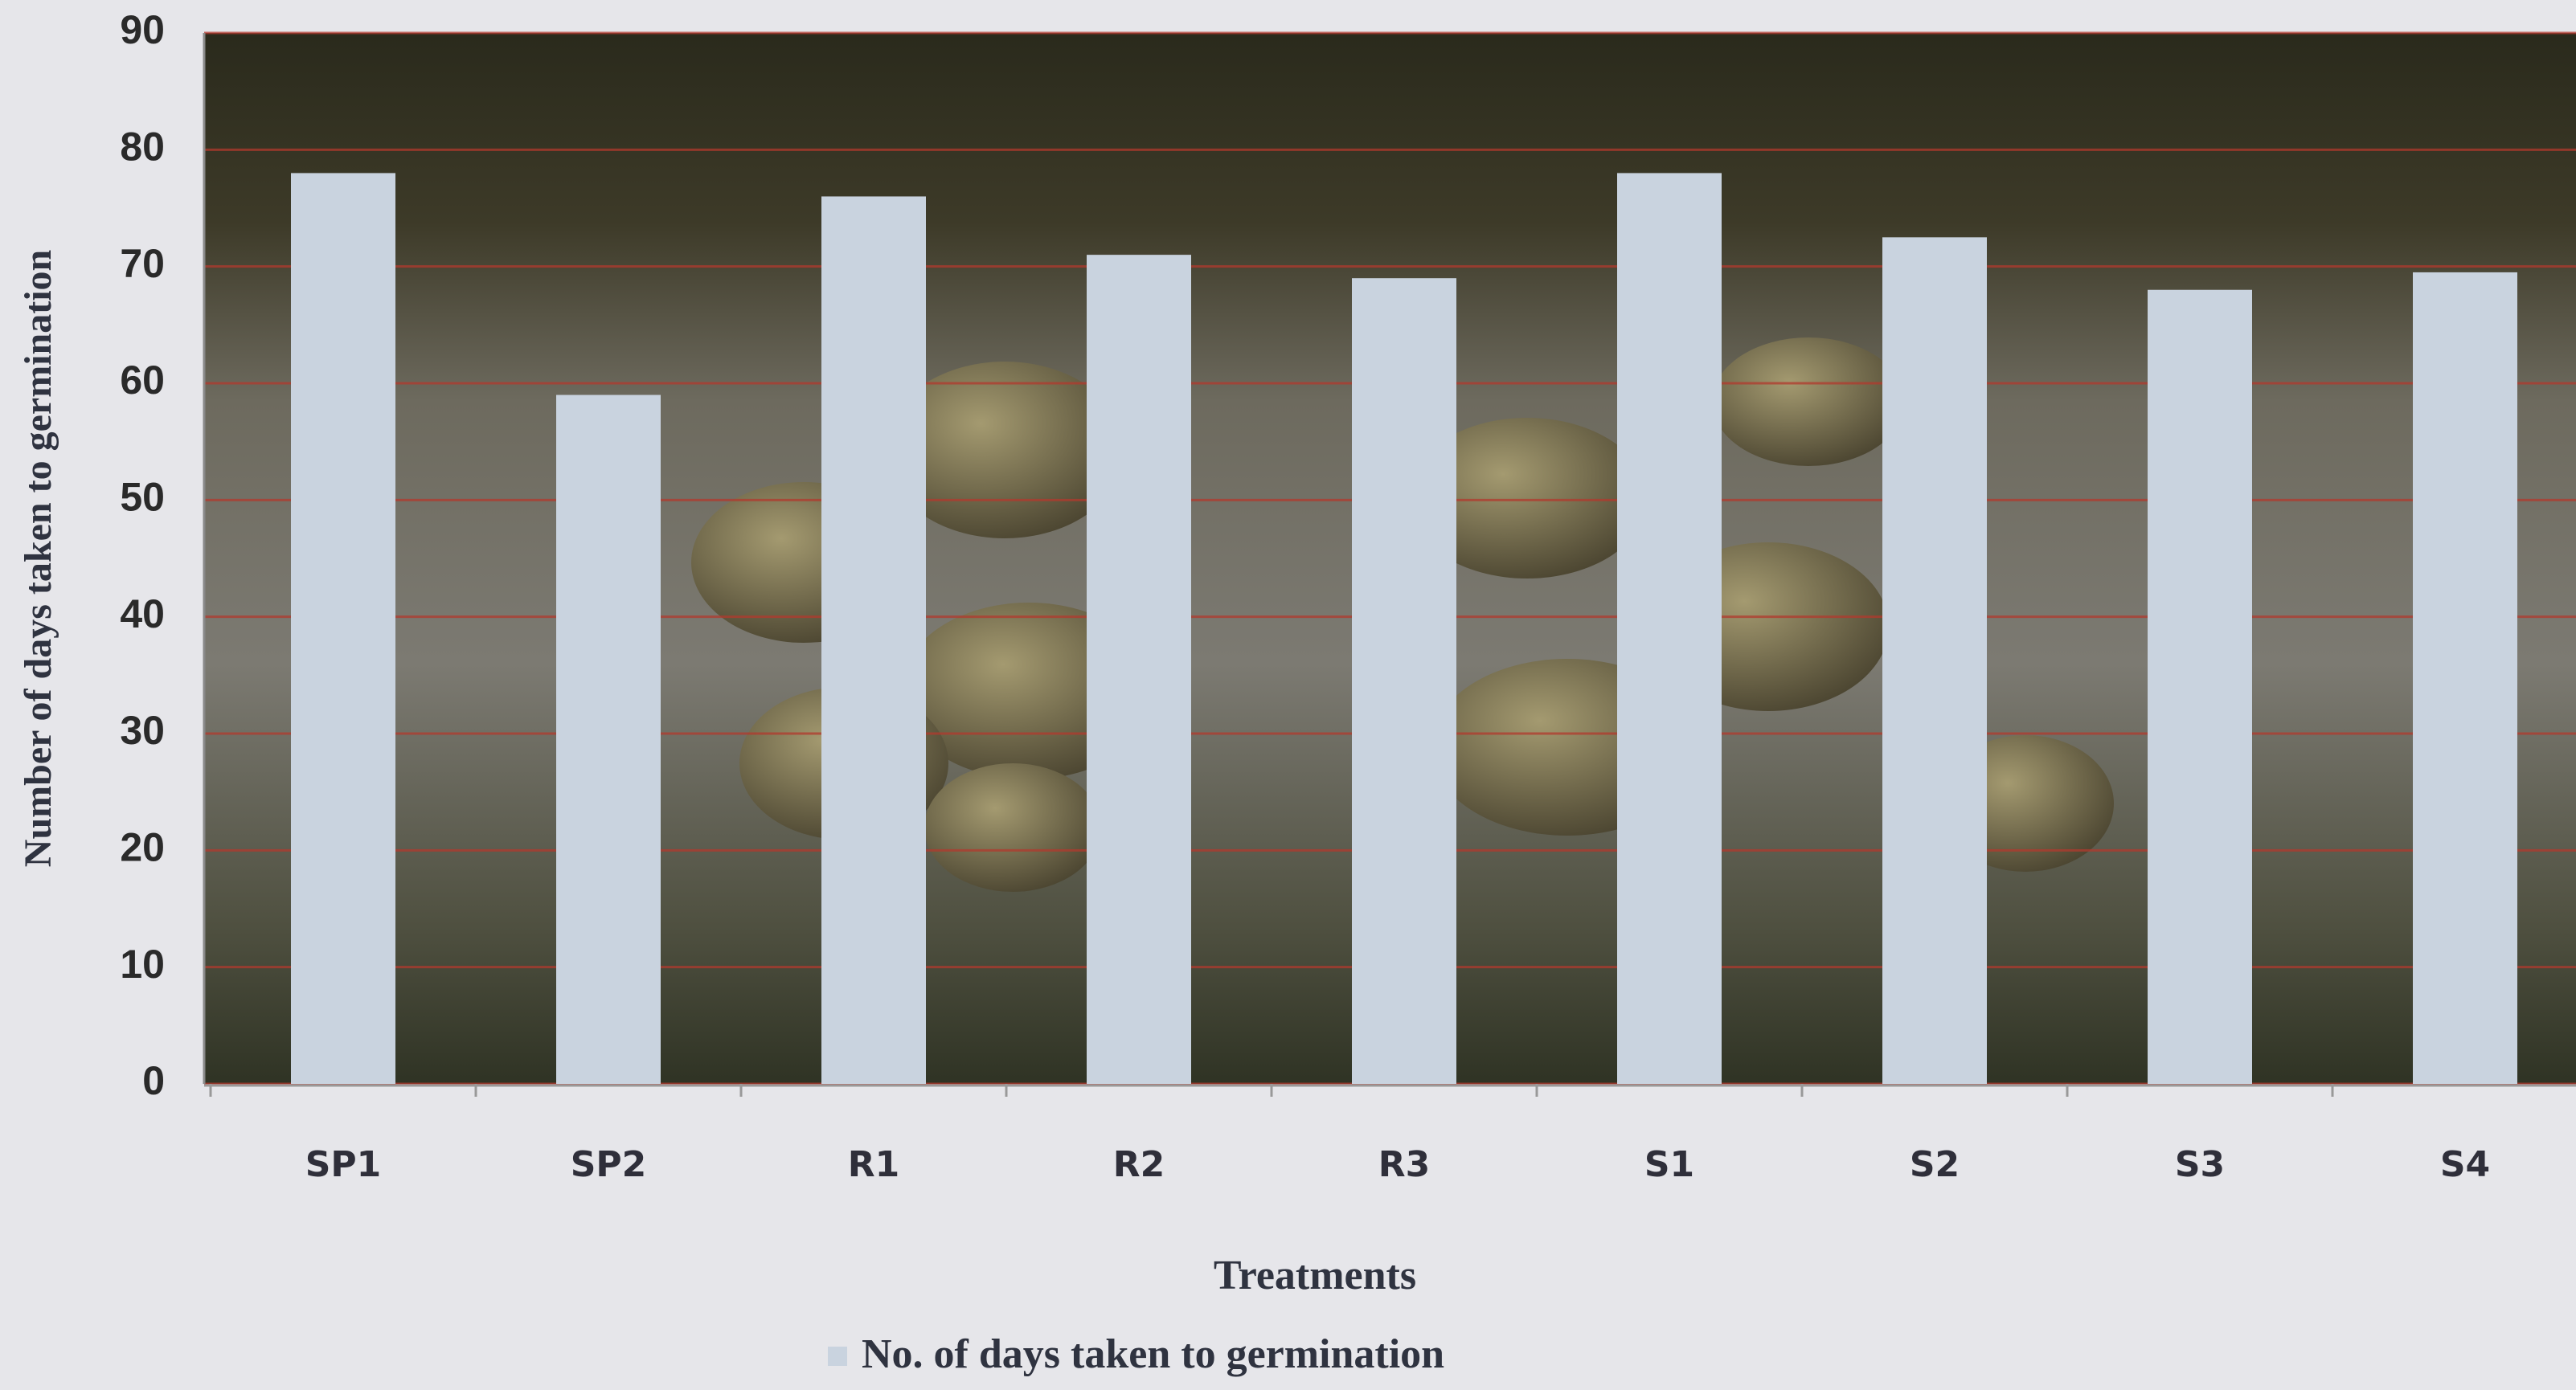 This screenshot has height=1390, width=2576. What do you see at coordinates (2200, 1164) in the screenshot?
I see `x-tick-label: S3` at bounding box center [2200, 1164].